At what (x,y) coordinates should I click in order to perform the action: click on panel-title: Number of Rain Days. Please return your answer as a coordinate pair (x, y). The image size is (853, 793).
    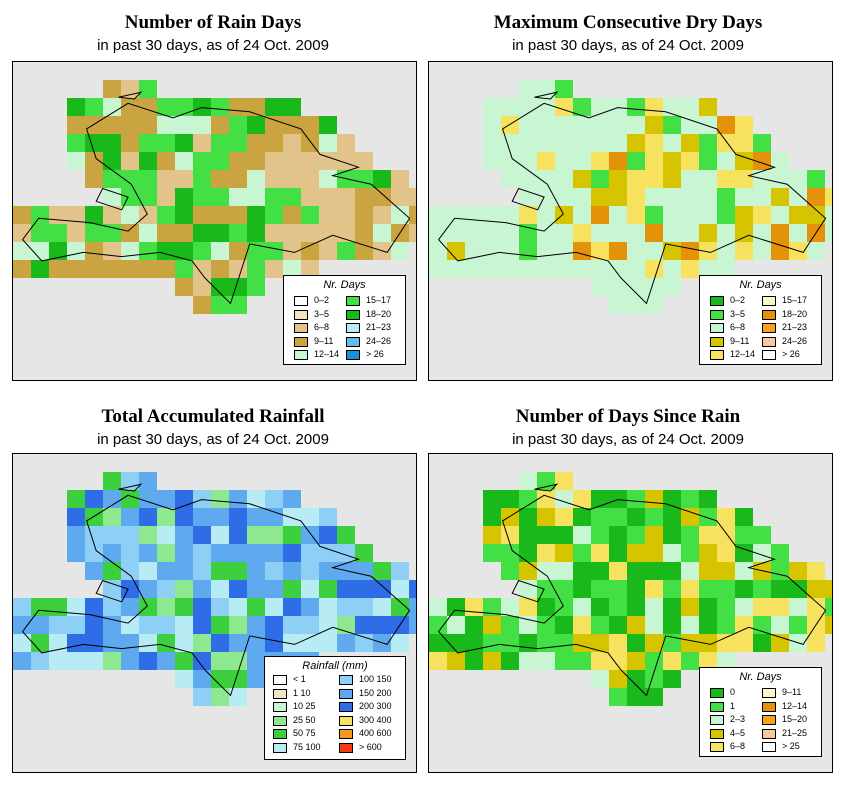
    Looking at the image, I should click on (213, 22).